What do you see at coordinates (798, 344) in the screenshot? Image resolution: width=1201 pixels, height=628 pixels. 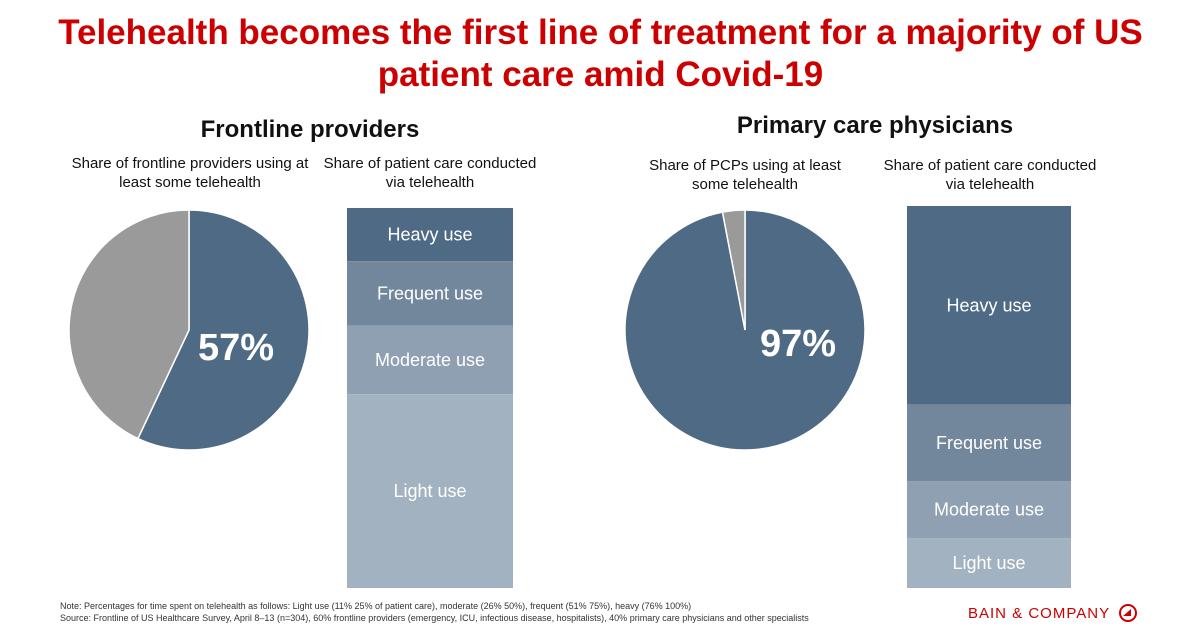 I see `pie-value-label: 97%` at bounding box center [798, 344].